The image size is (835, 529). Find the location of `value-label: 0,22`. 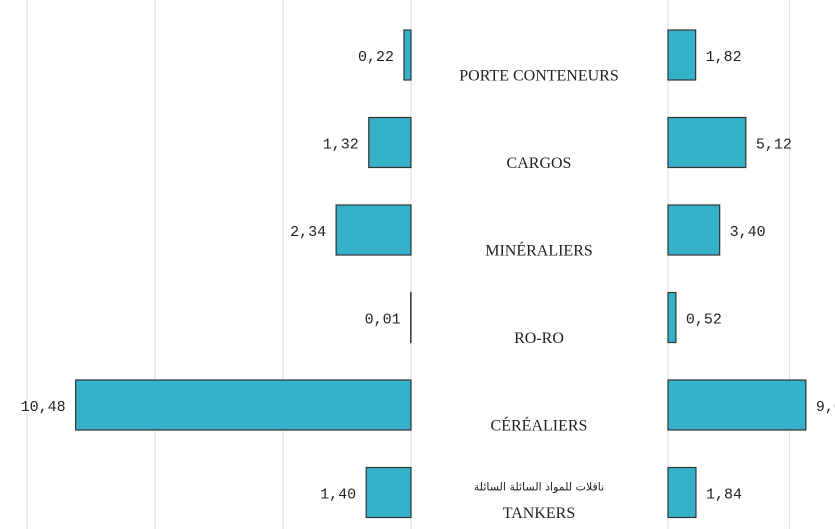

value-label: 0,22 is located at coordinates (376, 57).